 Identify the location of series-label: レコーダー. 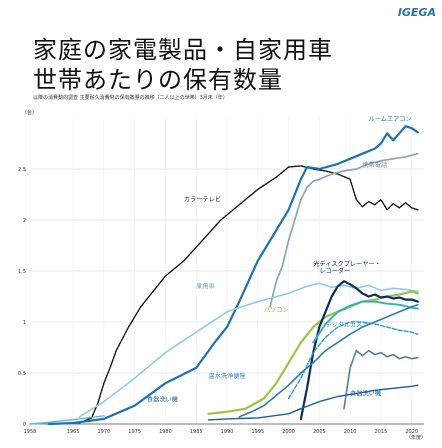
(334, 271).